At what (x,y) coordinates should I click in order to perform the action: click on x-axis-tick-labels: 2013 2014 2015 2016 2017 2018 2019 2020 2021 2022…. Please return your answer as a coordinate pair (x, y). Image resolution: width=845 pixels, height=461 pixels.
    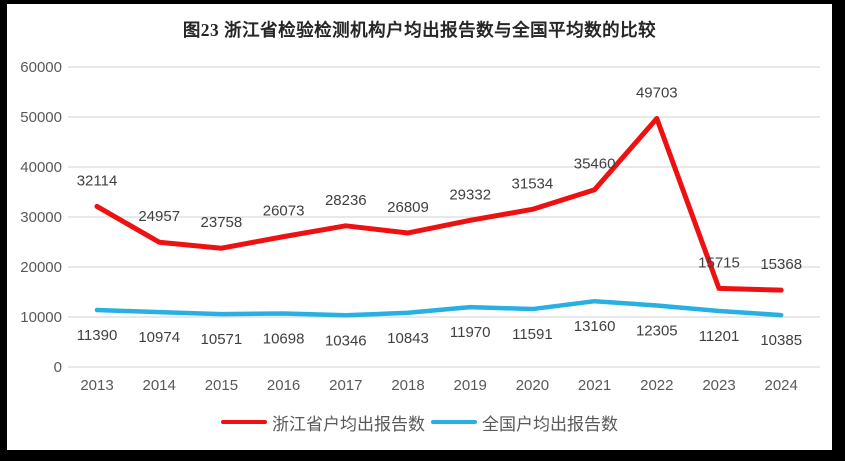
    Looking at the image, I should click on (439, 385).